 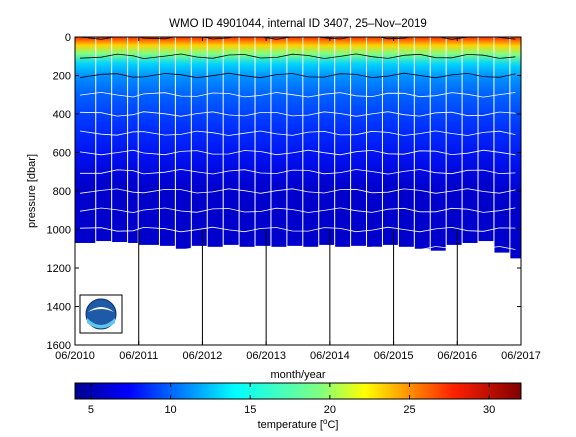 What do you see at coordinates (68, 38) in the screenshot?
I see `y-tick-label: 0` at bounding box center [68, 38].